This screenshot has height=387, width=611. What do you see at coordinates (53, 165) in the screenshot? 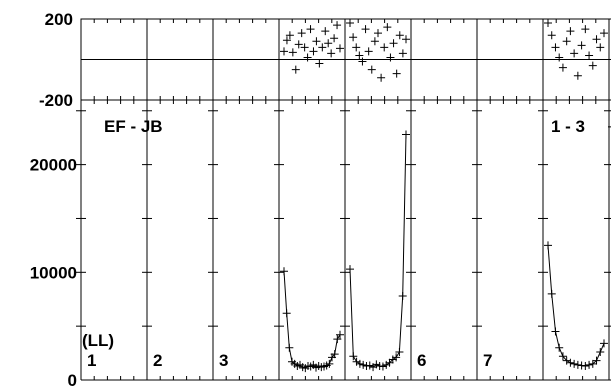
I see `amplitude-tick-label: 20000` at bounding box center [53, 165].